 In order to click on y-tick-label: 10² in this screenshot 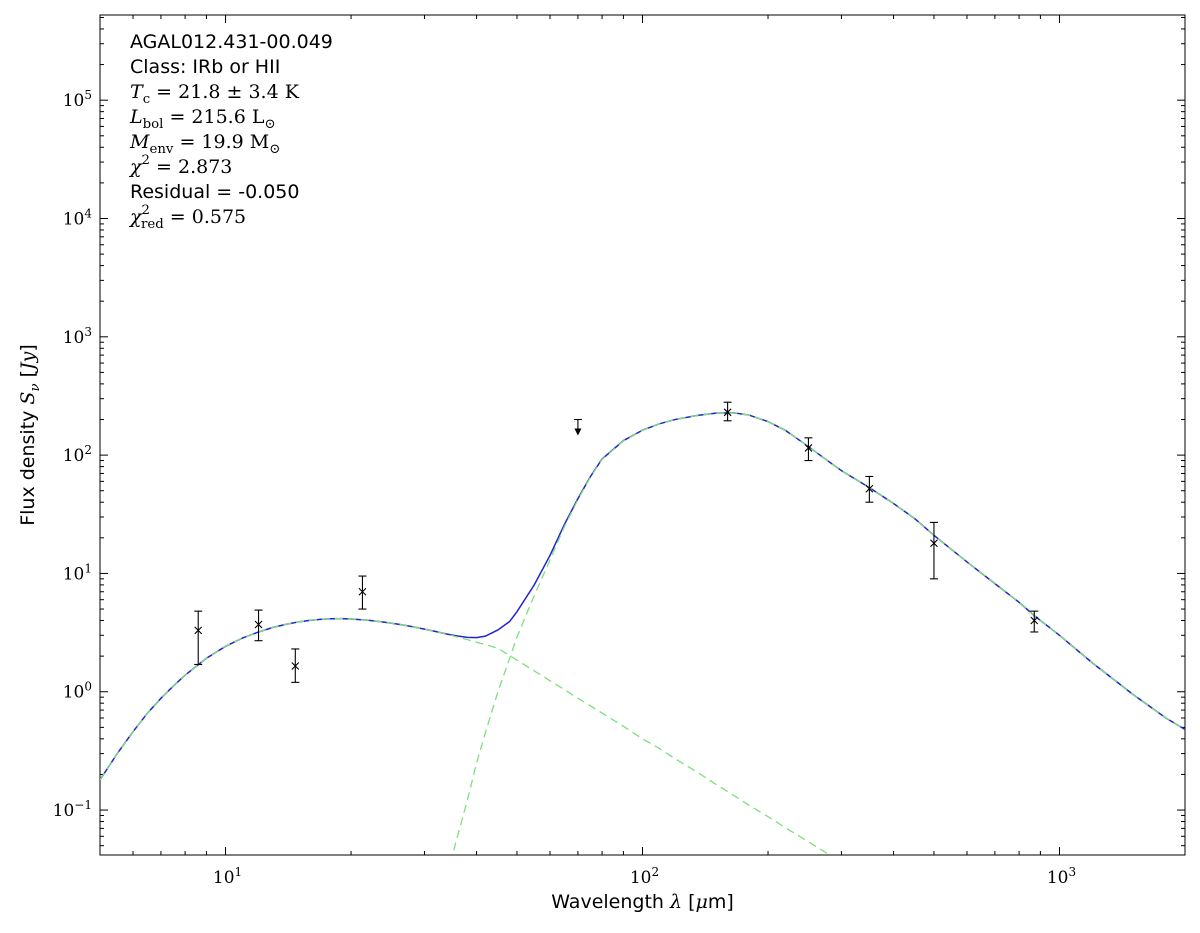, I will do `click(77, 454)`.